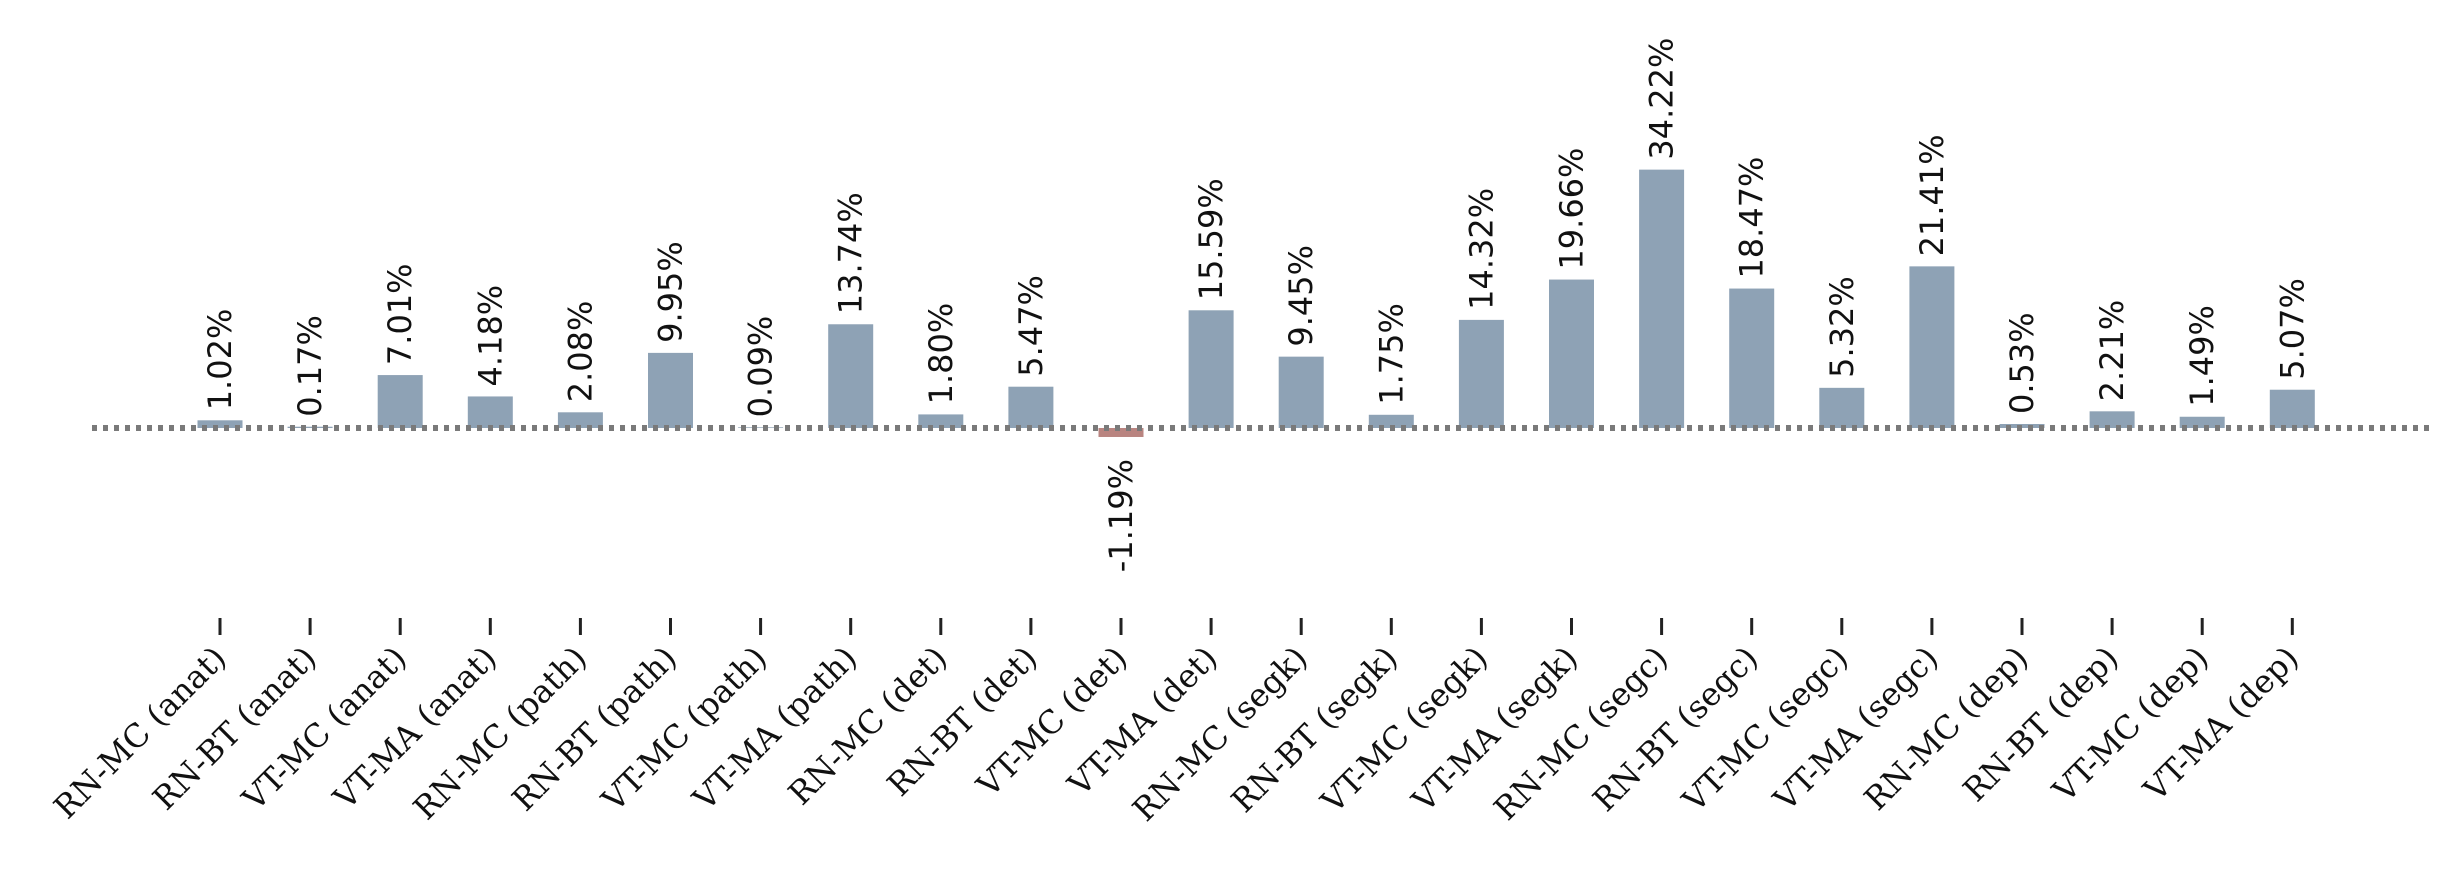 The height and width of the screenshot is (870, 2446). What do you see at coordinates (868, 726) in the screenshot?
I see `x-tick-label: RN-MC (det)` at bounding box center [868, 726].